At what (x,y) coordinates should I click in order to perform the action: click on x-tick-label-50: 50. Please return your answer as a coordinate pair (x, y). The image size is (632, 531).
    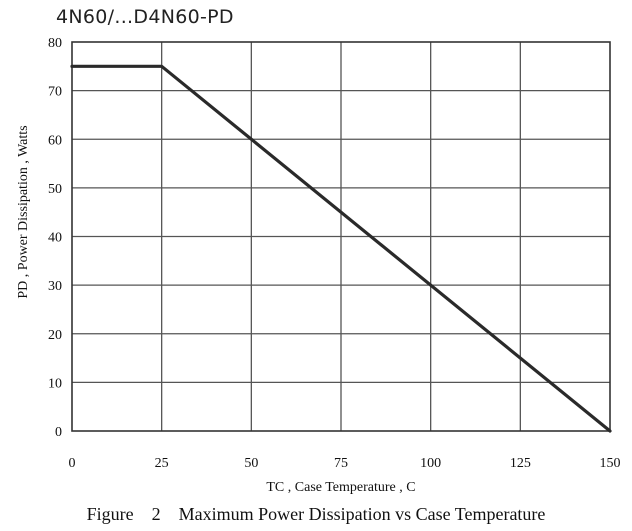
    Looking at the image, I should click on (251, 463).